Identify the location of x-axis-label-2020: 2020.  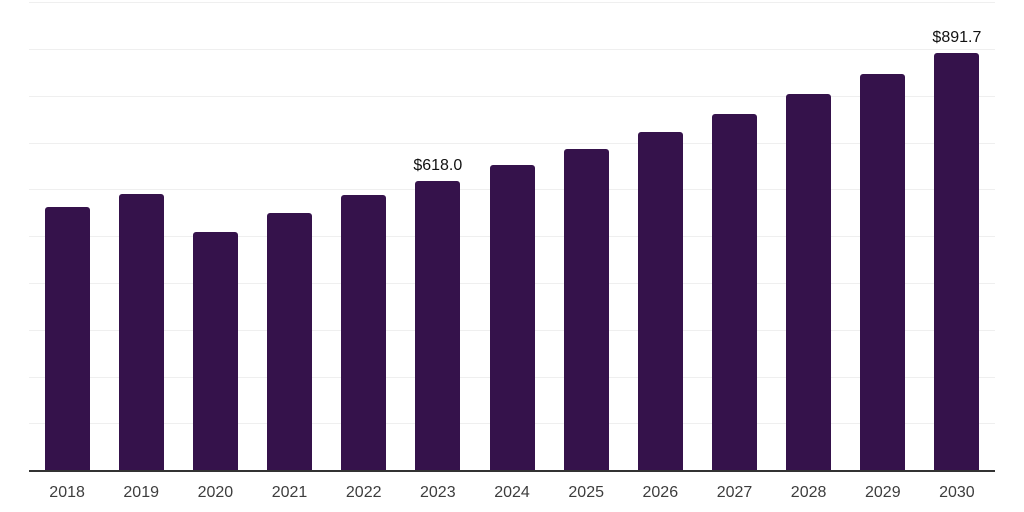
(215, 492).